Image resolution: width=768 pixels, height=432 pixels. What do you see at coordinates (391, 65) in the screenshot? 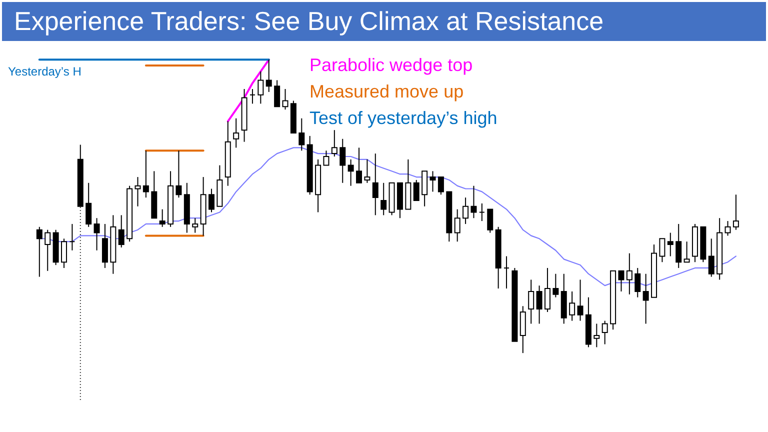
I see `text: Parabolic wedge top` at bounding box center [391, 65].